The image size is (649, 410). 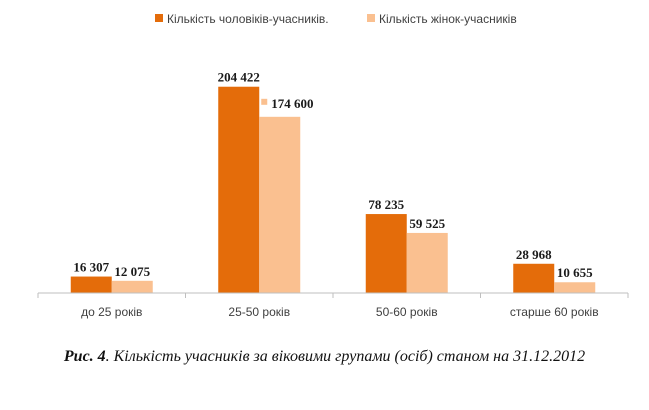 I want to click on x-tick-label-1: до 25 років, so click(x=111, y=312).